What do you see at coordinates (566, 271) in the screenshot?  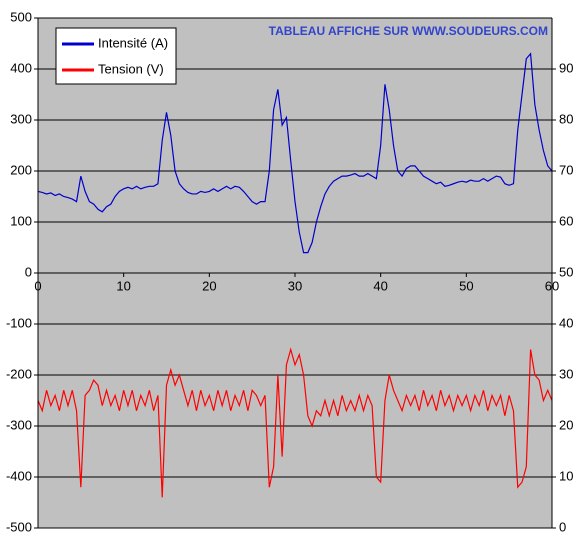 I see `y2-tick-label: 50` at bounding box center [566, 271].